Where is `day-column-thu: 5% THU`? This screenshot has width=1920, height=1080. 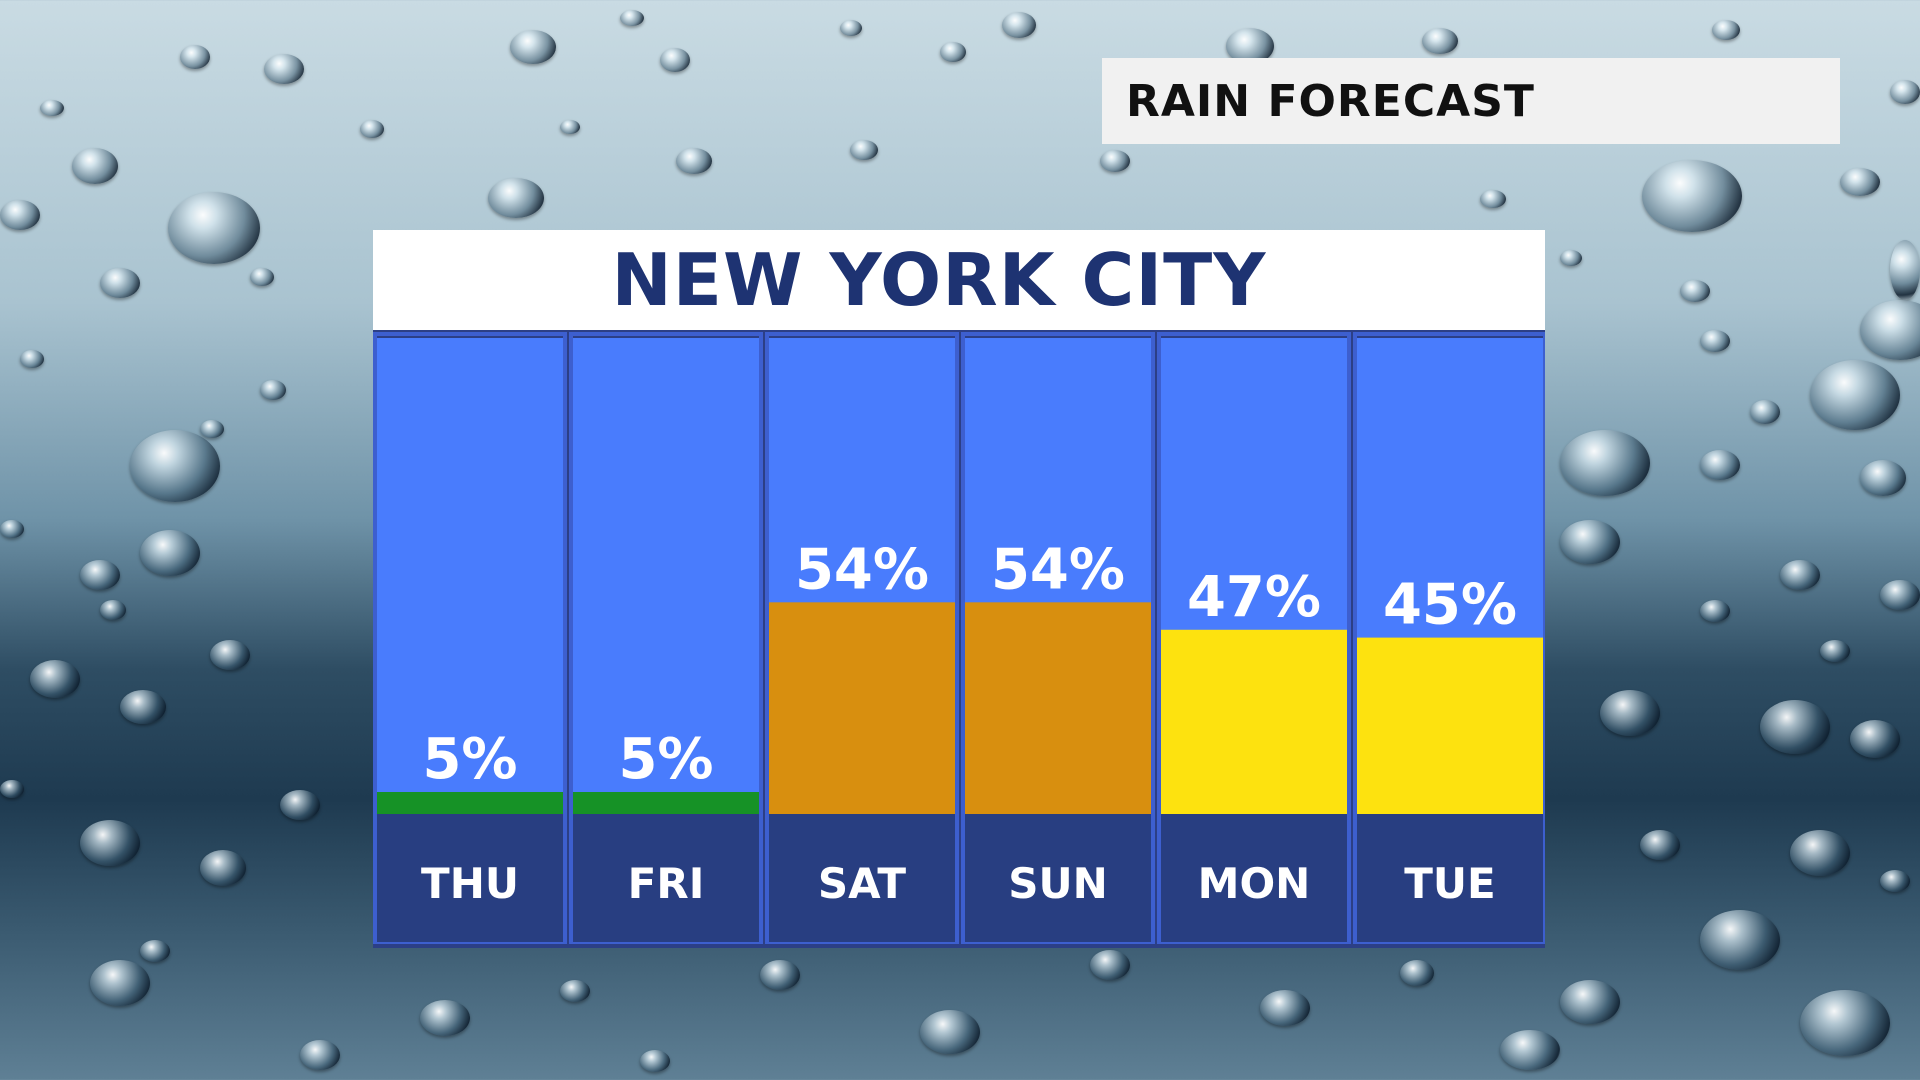 day-column-thu: 5% THU is located at coordinates (470, 638).